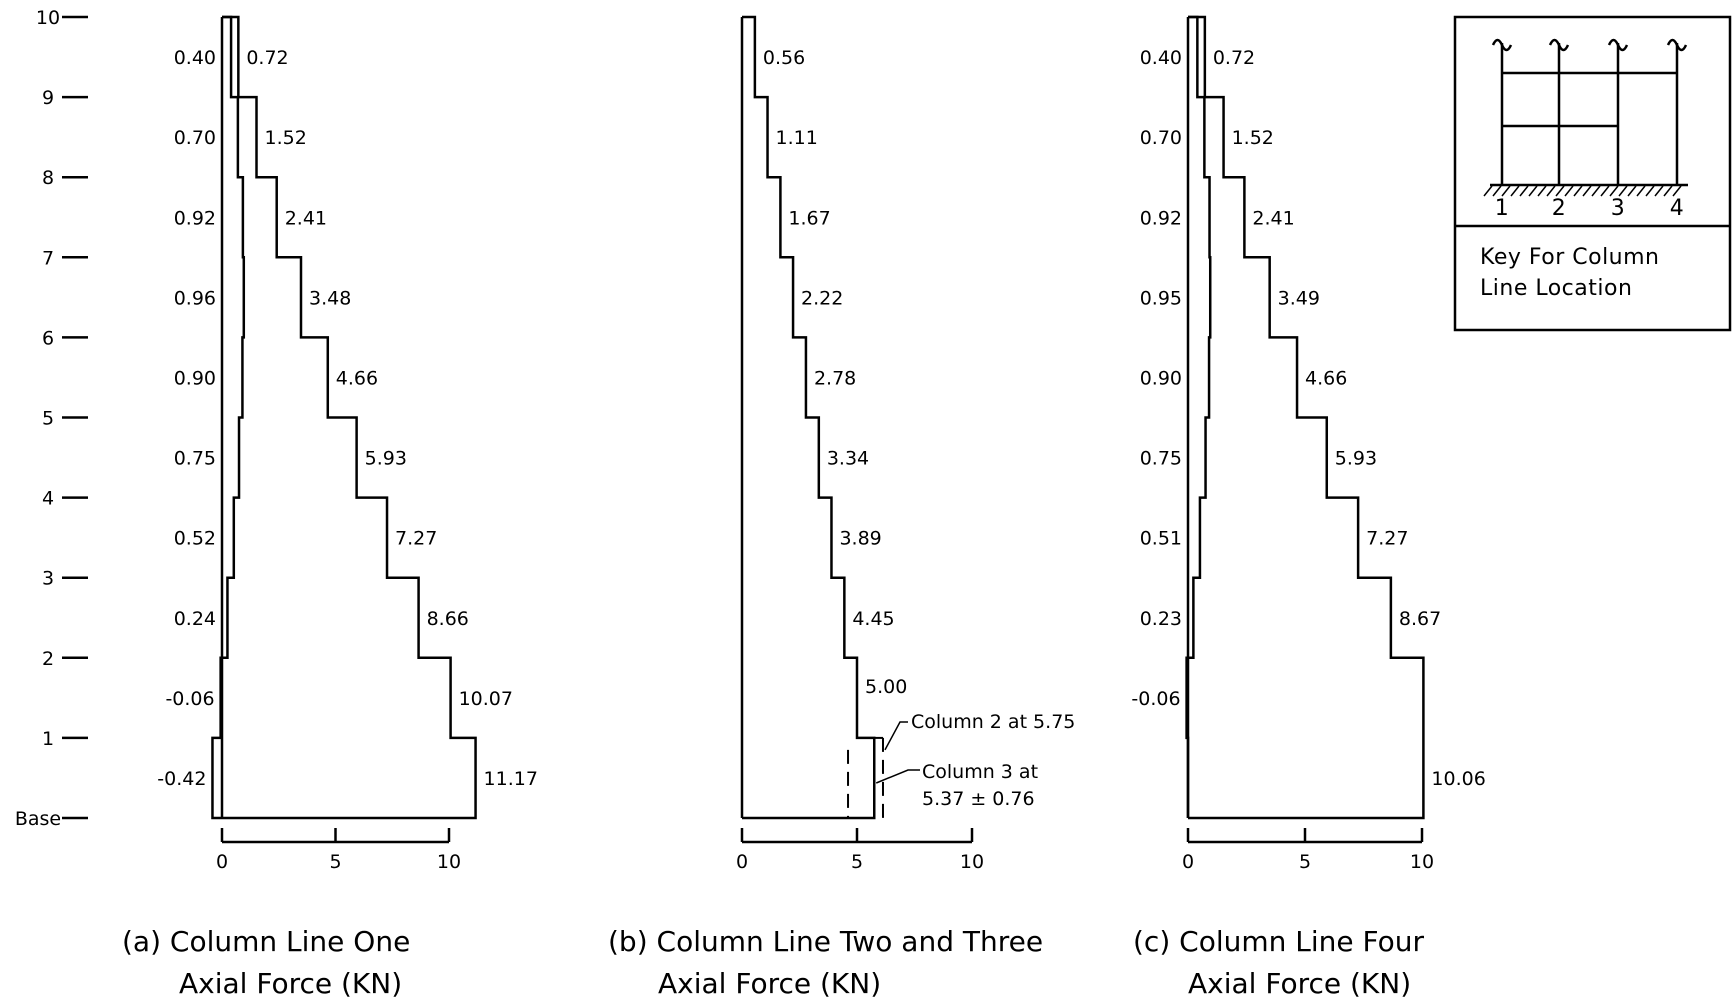  I want to click on key-column-numbers: 1 2 3 4, so click(1590, 208).